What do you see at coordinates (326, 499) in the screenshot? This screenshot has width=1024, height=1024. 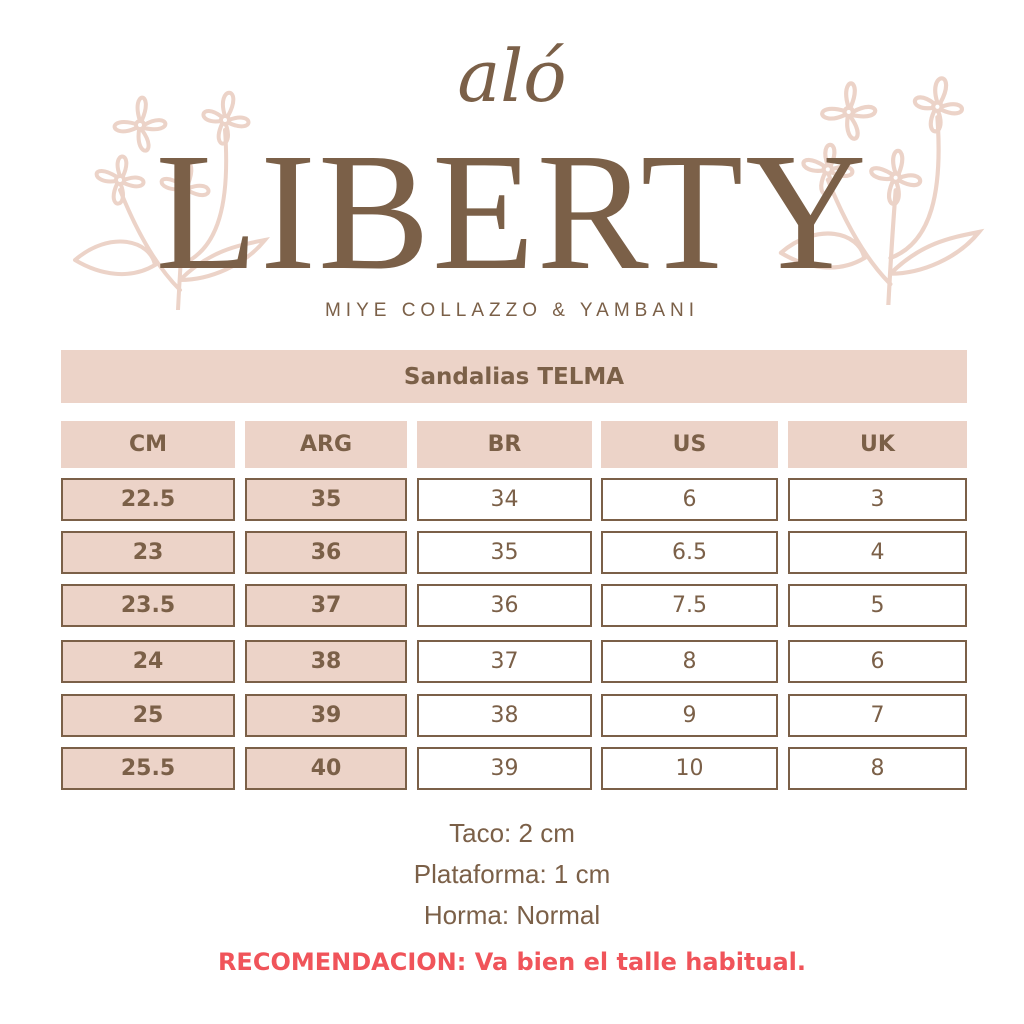 I see `table-cell-arg: 35` at bounding box center [326, 499].